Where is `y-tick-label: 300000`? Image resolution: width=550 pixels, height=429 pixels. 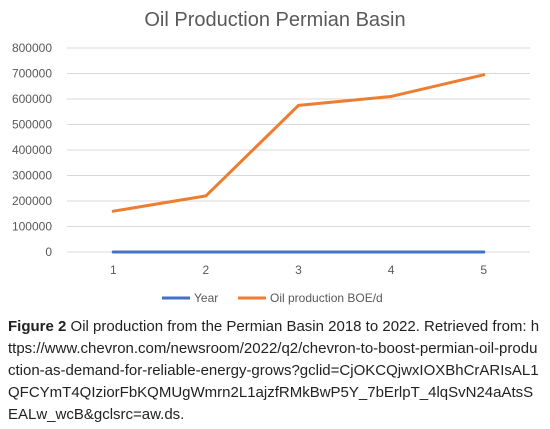
y-tick-label: 300000 is located at coordinates (32, 176).